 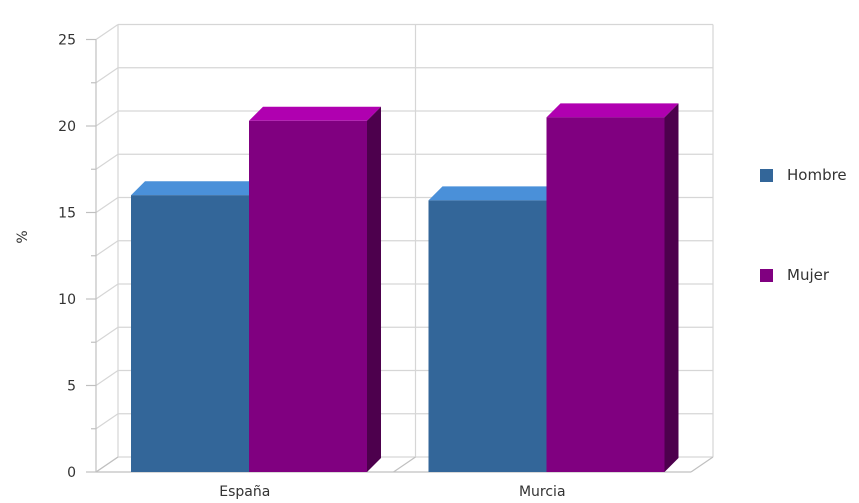 What do you see at coordinates (817, 175) in the screenshot?
I see `legend-label-hombre: Hombre` at bounding box center [817, 175].